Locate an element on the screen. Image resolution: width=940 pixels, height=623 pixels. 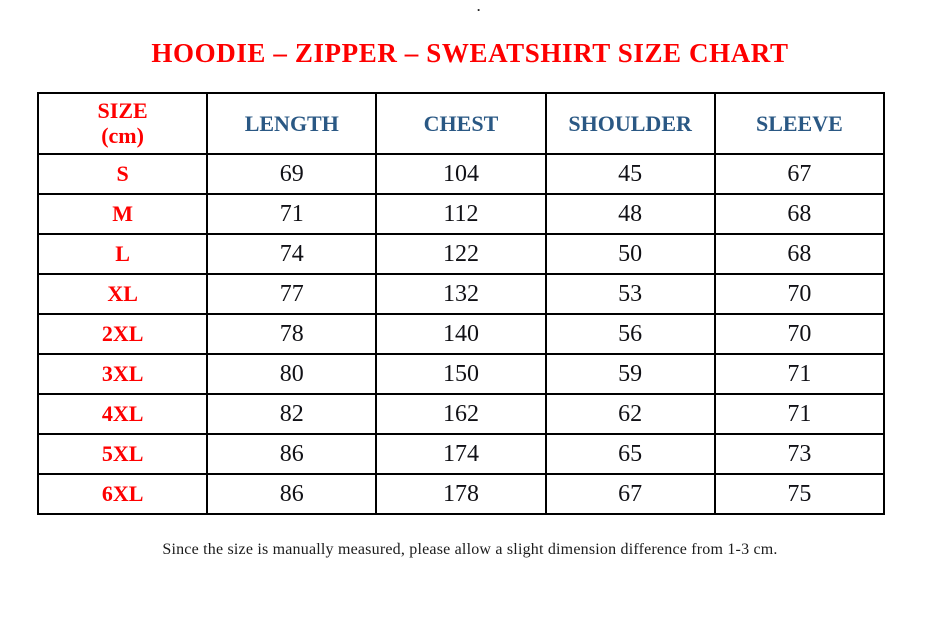
header-size-line2: (cm) is located at coordinates (122, 135).